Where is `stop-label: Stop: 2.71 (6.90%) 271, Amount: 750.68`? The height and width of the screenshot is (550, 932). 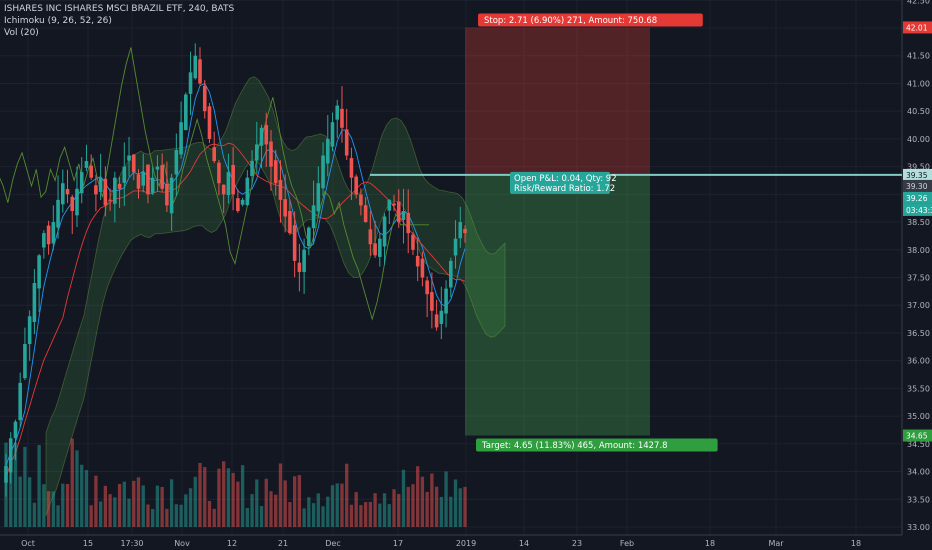 stop-label: Stop: 2.71 (6.90%) 271, Amount: 750.68 is located at coordinates (590, 20).